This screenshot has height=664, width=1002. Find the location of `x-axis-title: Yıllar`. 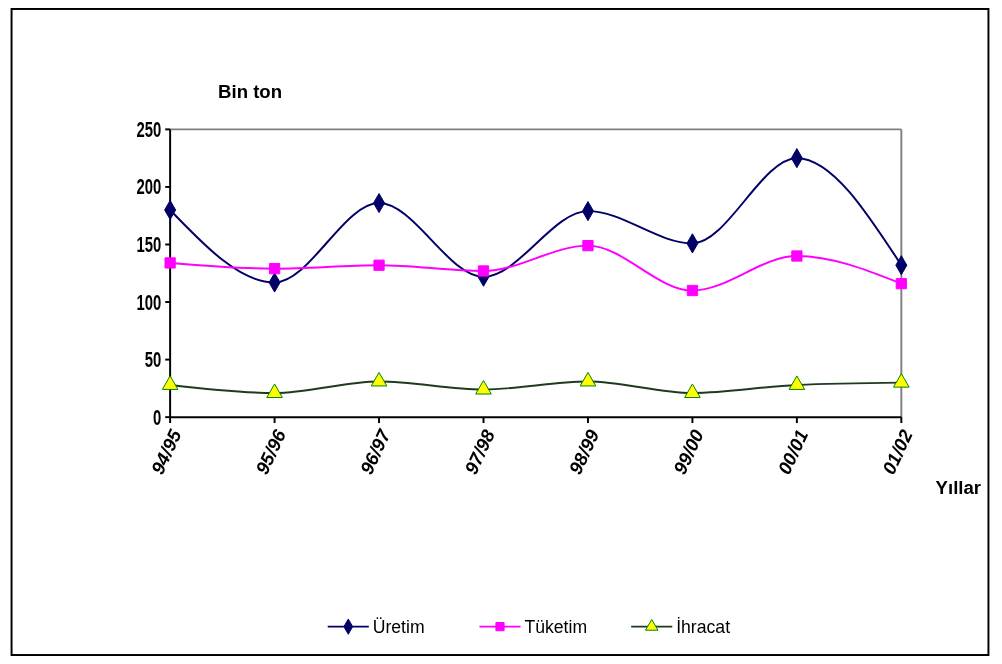

x-axis-title: Yıllar is located at coordinates (958, 488).